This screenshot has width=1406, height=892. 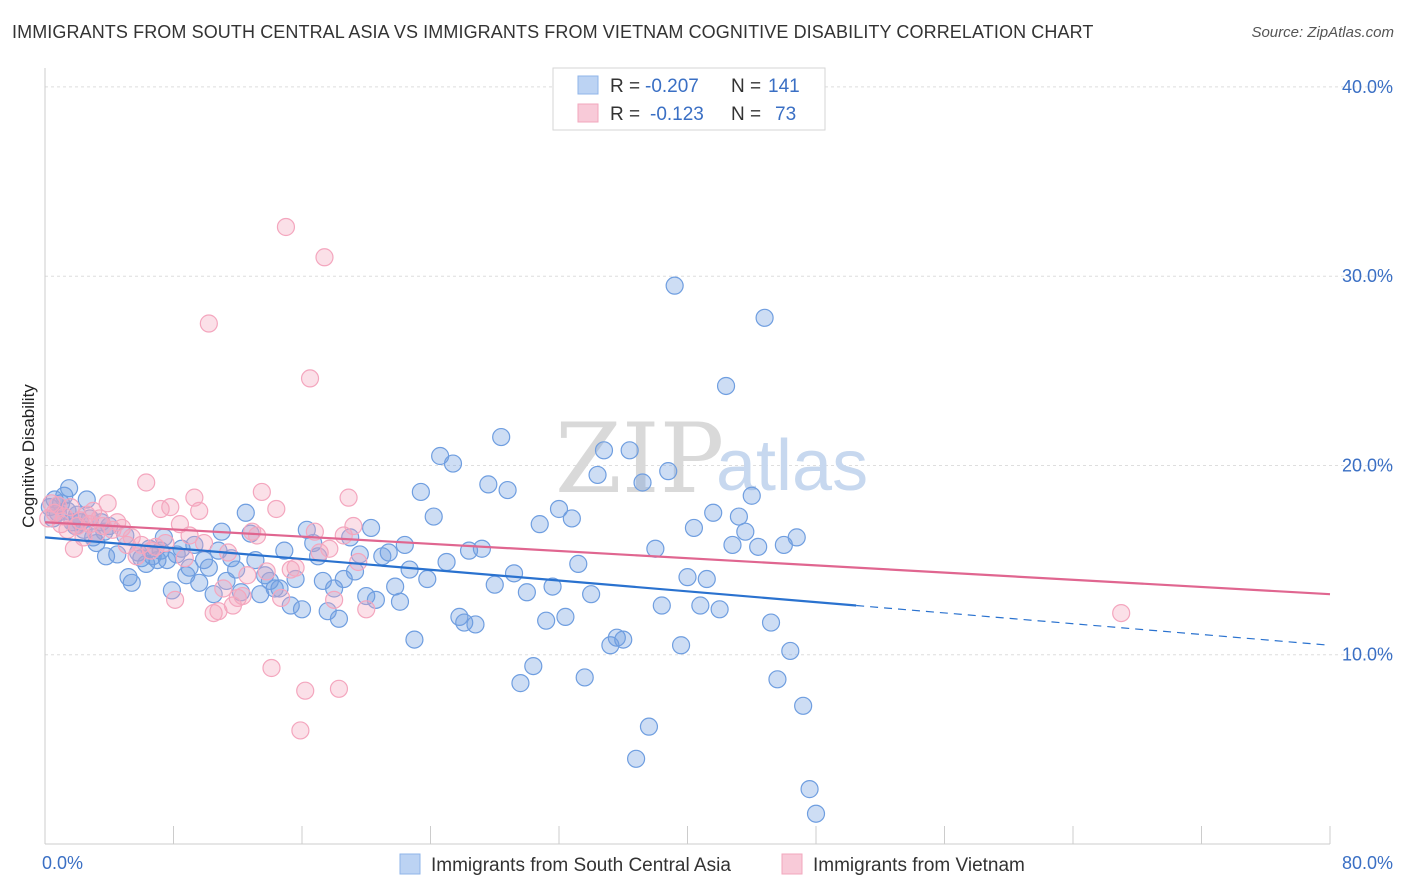 What do you see at coordinates (1367, 87) in the screenshot?
I see `y-tick-label: 40.0%` at bounding box center [1367, 87].